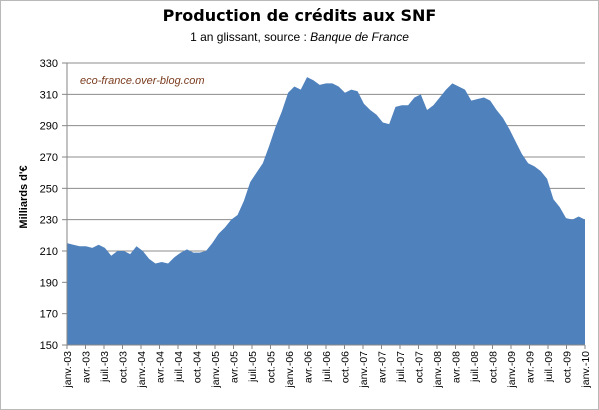 Image resolution: width=599 pixels, height=410 pixels. Describe the element at coordinates (216, 370) in the screenshot. I see `x-tick-label: janv.-05` at that location.